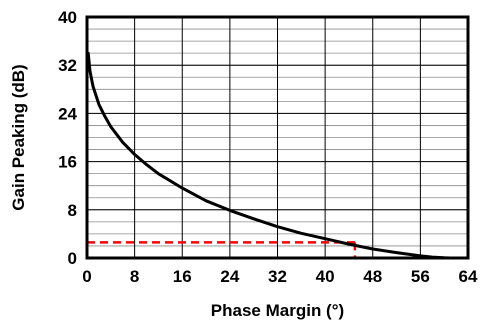  What do you see at coordinates (67, 65) in the screenshot?
I see `y-tick-label: 32` at bounding box center [67, 65].